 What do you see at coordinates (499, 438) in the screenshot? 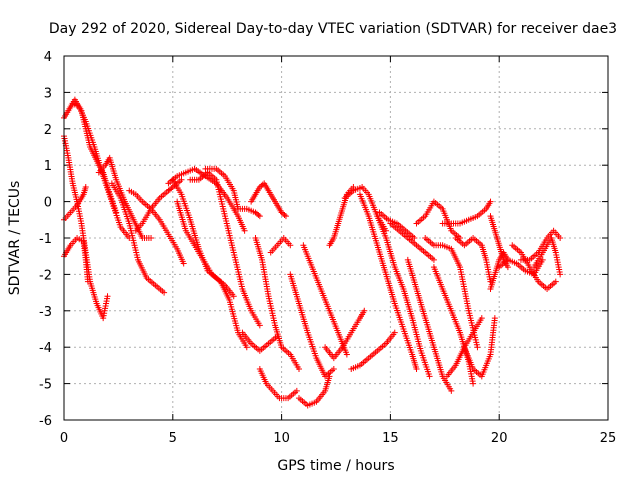
I see `x-tick-label: 20` at bounding box center [499, 438].